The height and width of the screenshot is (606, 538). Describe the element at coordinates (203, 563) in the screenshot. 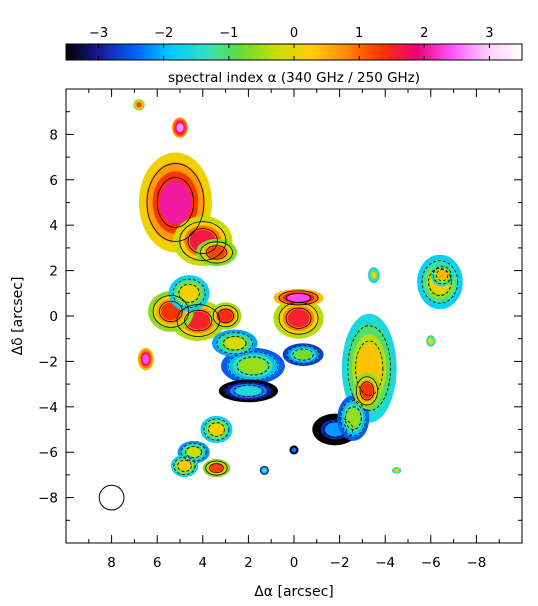

I see `x-tick-label: 4` at that location.